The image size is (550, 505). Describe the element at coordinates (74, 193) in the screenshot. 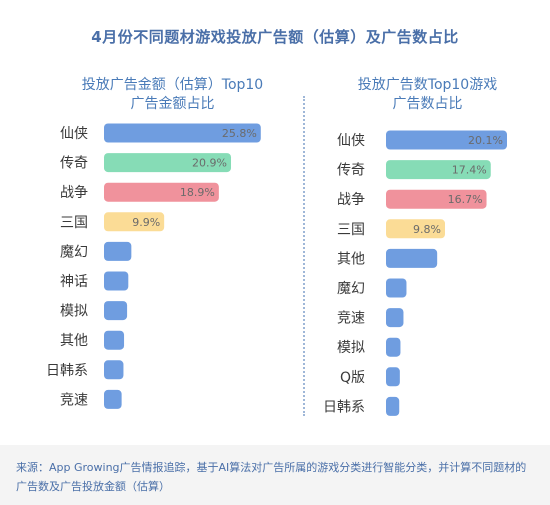

I see `amount-category-label: 战争` at that location.